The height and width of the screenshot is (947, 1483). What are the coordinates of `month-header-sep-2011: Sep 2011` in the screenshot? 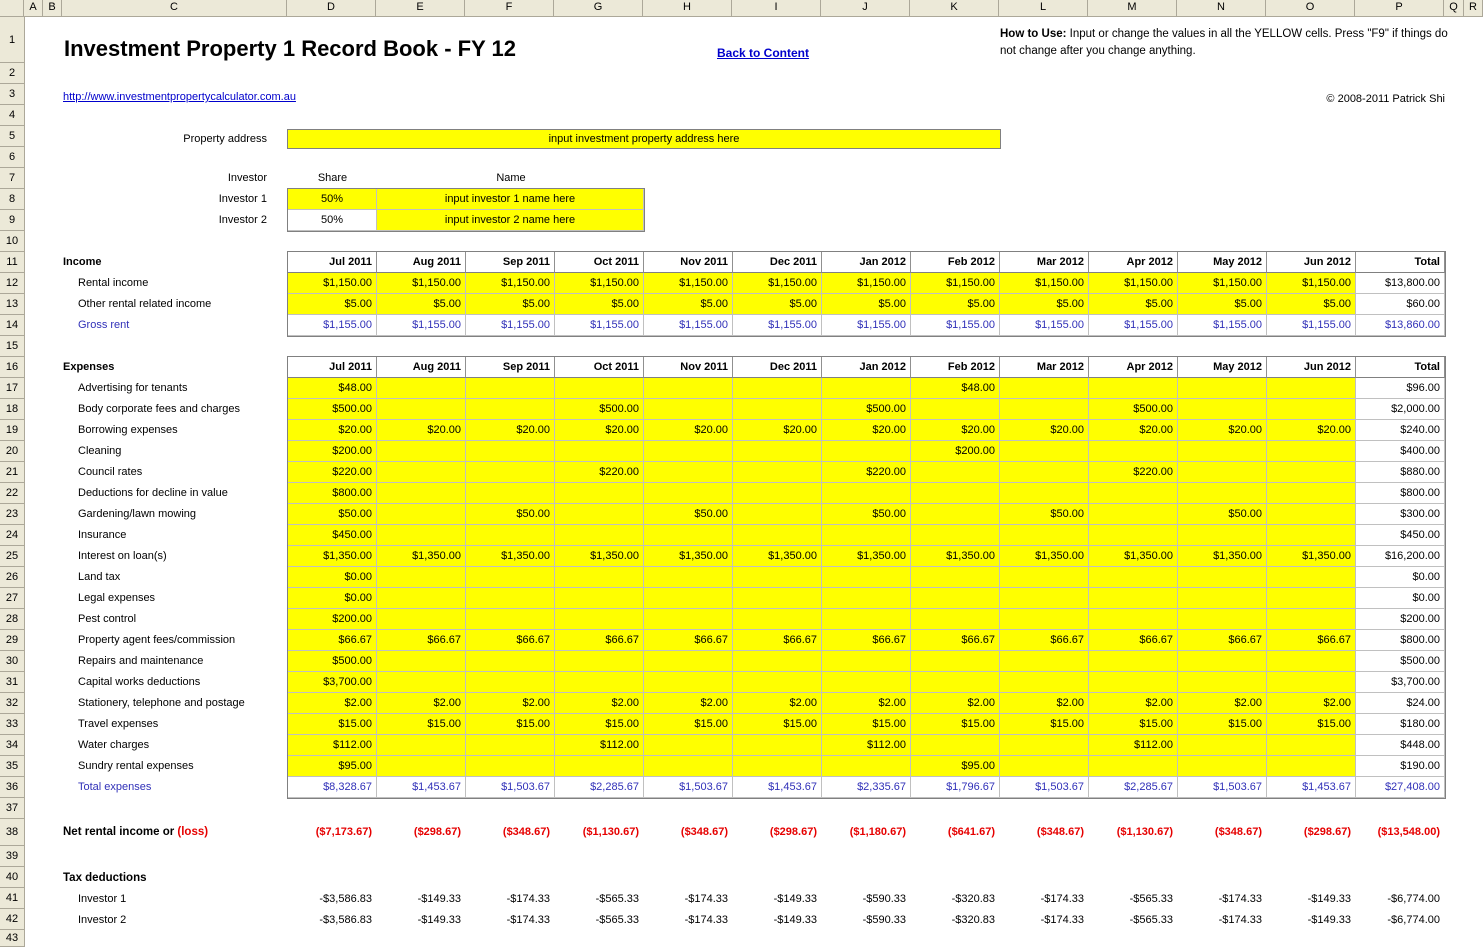 It's located at (510, 262).